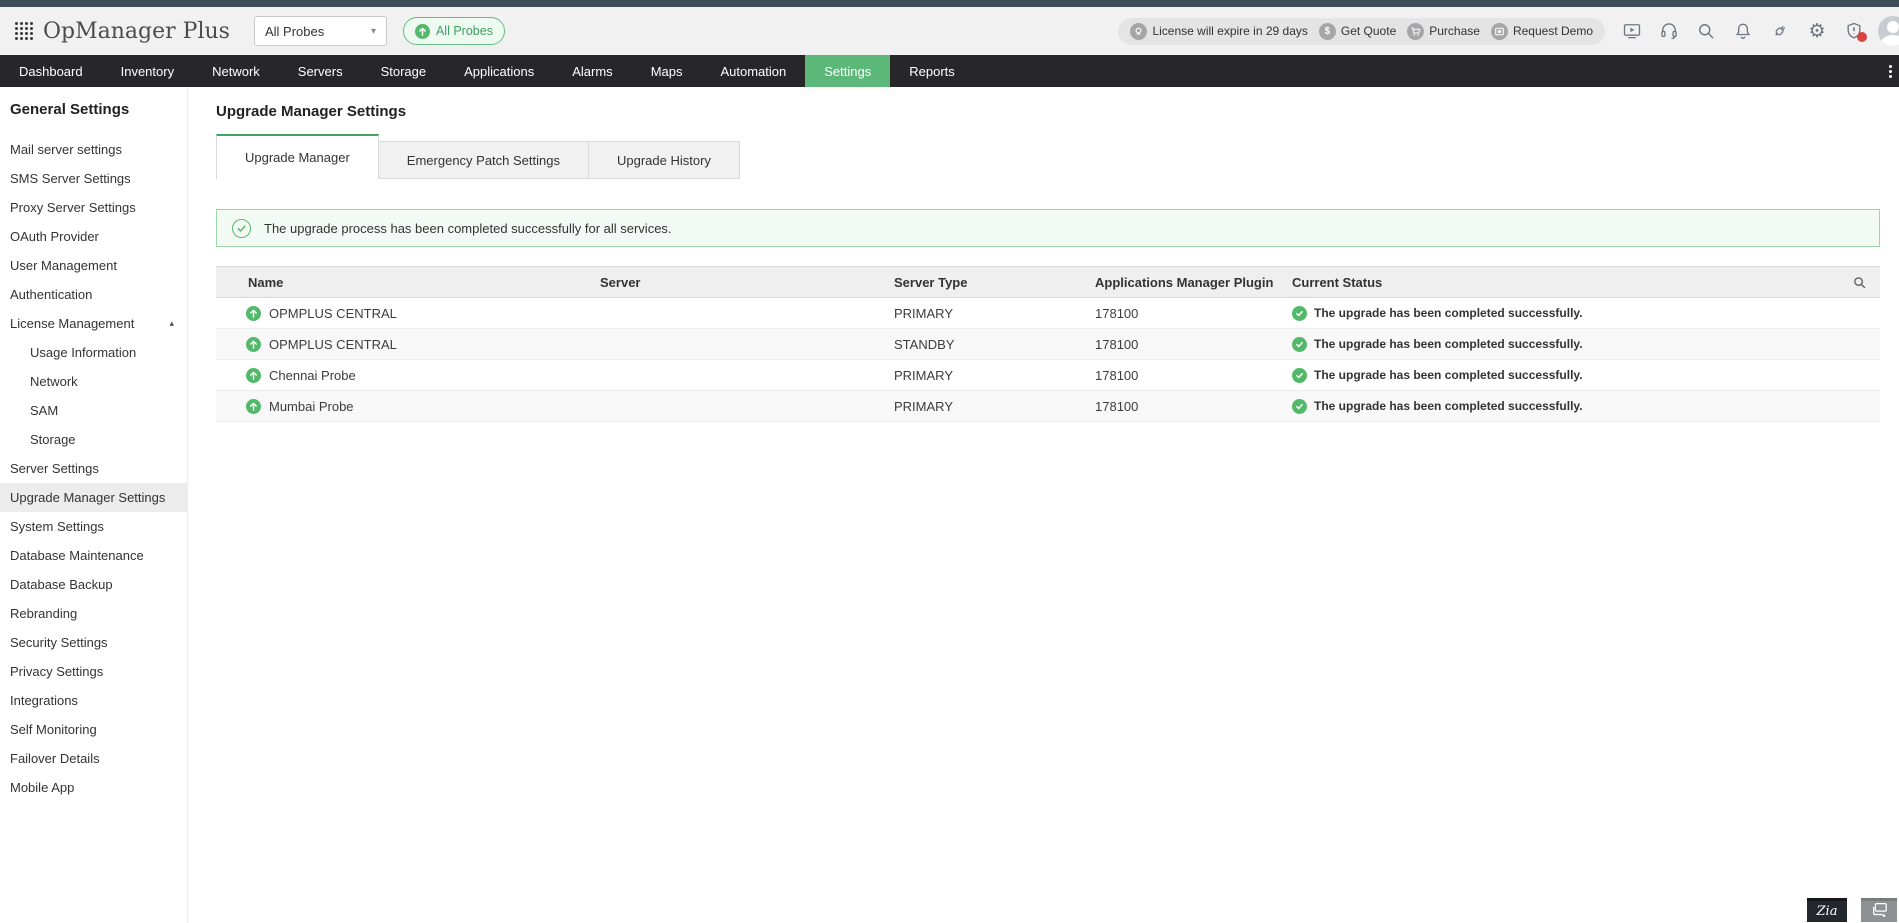 Image resolution: width=1899 pixels, height=923 pixels. Describe the element at coordinates (924, 344) in the screenshot. I see `row-server-type: STANDBY` at that location.